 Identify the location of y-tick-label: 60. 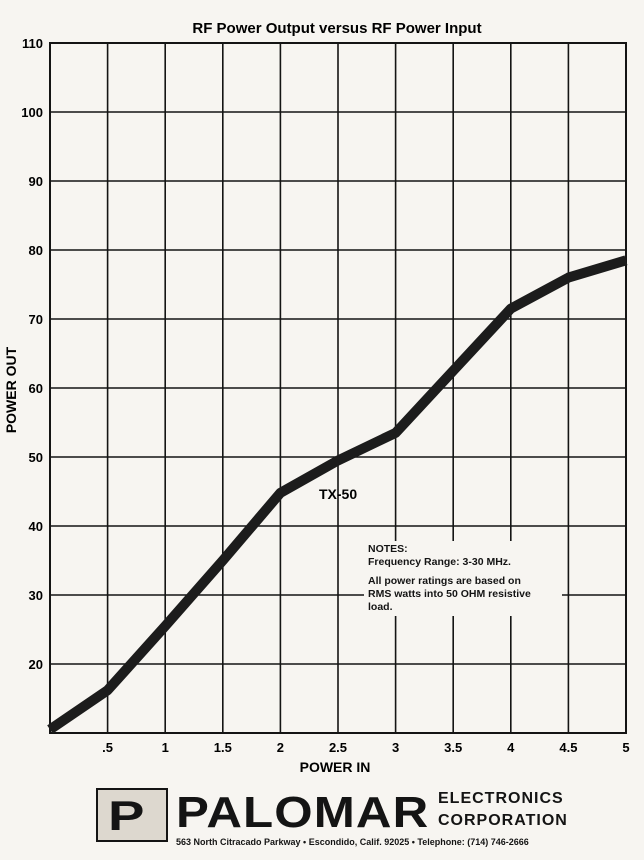
(36, 388).